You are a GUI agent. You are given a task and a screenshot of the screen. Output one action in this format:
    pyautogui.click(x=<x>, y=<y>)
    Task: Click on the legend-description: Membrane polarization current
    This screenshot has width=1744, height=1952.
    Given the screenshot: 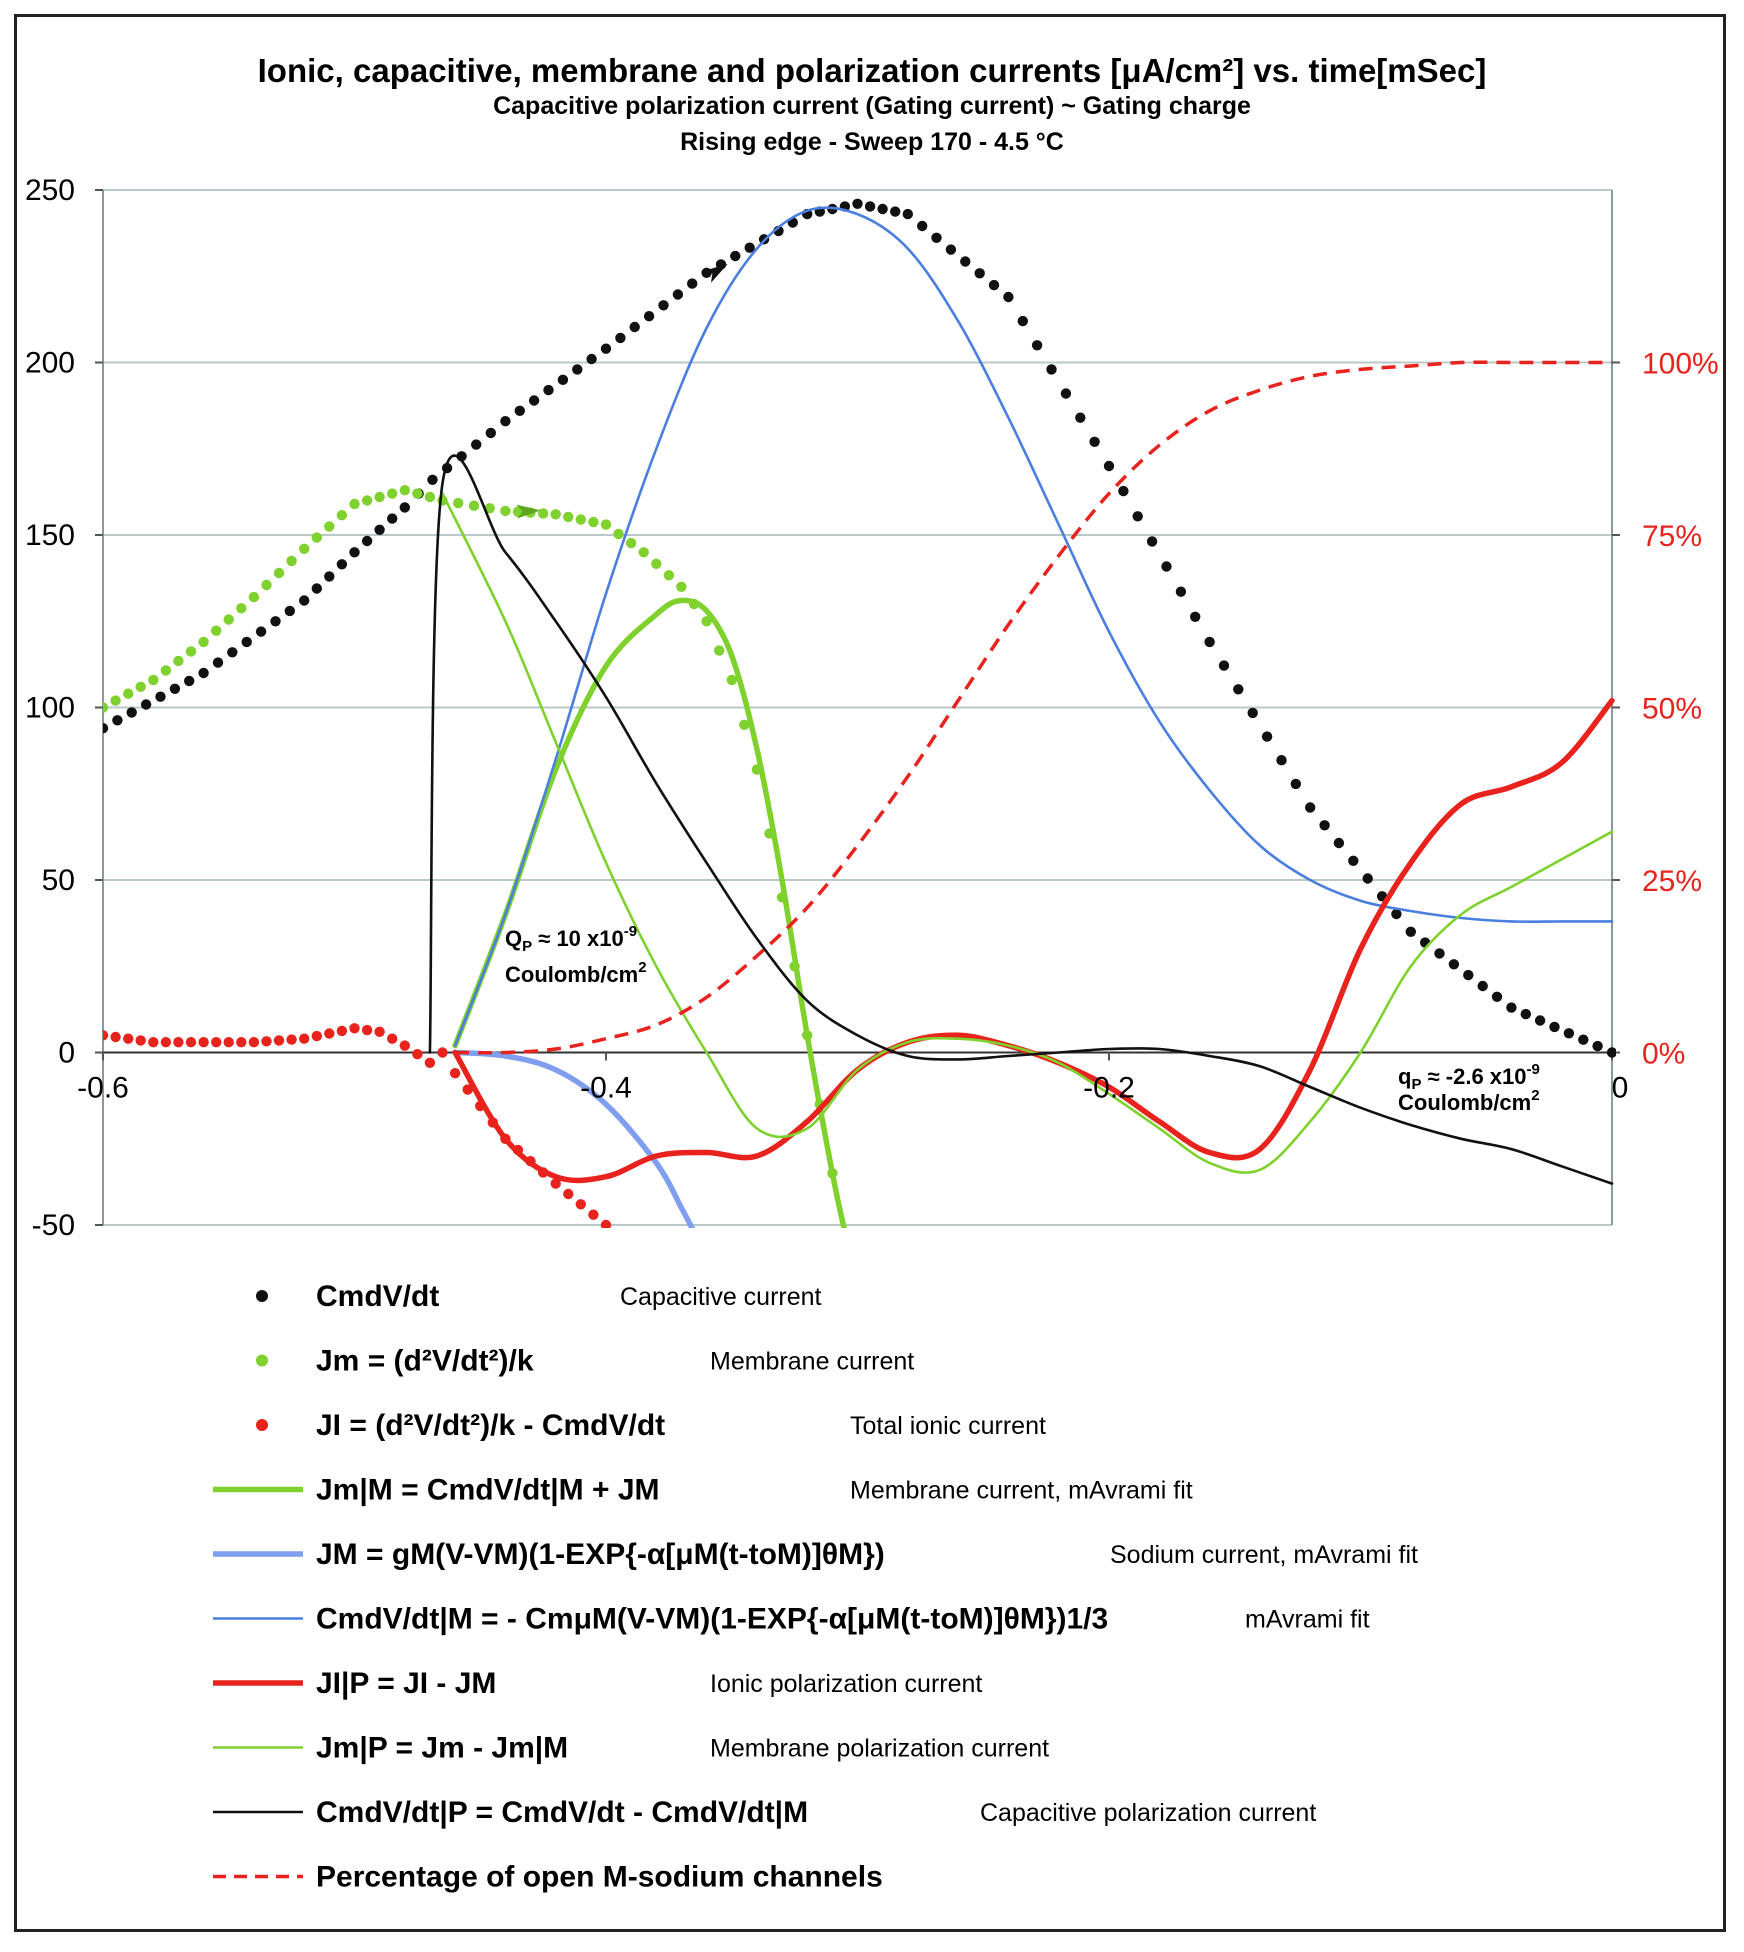 What is the action you would take?
    pyautogui.click(x=879, y=1749)
    